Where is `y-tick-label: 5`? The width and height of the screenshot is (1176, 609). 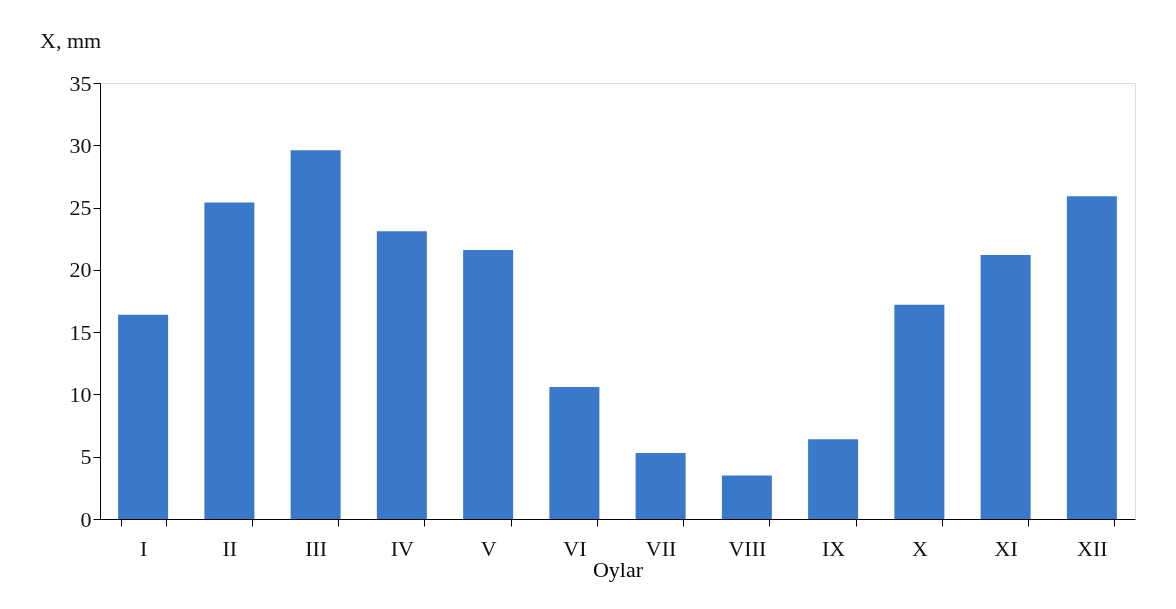 y-tick-label: 5 is located at coordinates (86, 457).